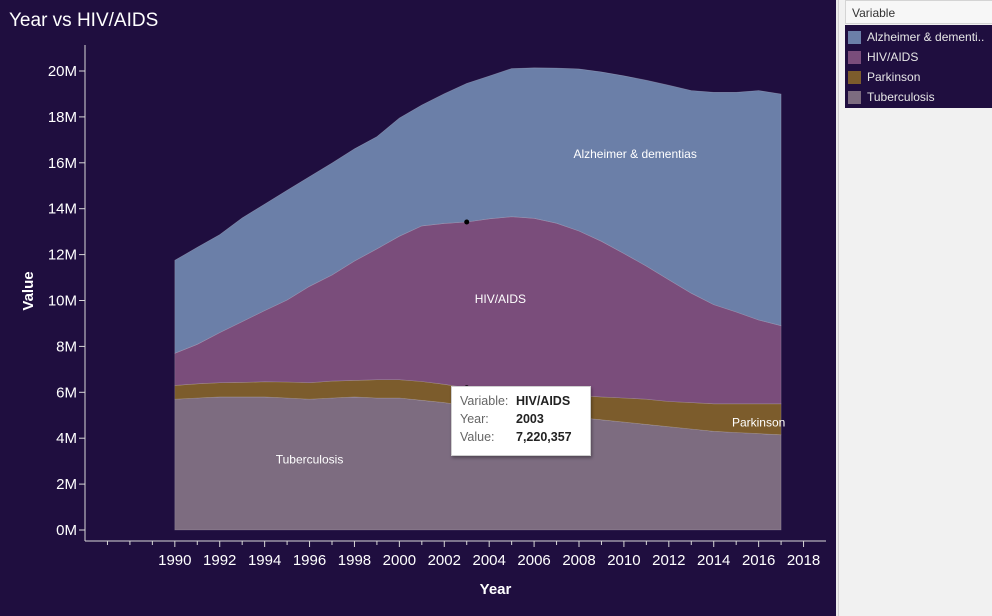  Describe the element at coordinates (500, 299) in the screenshot. I see `series-label: HIV/AIDS` at that location.